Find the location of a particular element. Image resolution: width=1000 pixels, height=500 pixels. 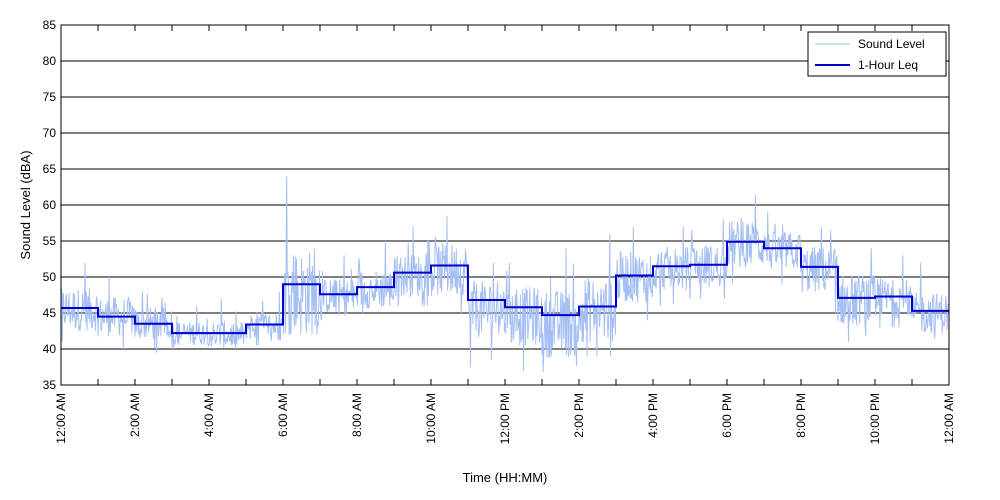

x-tick-label: 12:00 PM is located at coordinates (505, 418).